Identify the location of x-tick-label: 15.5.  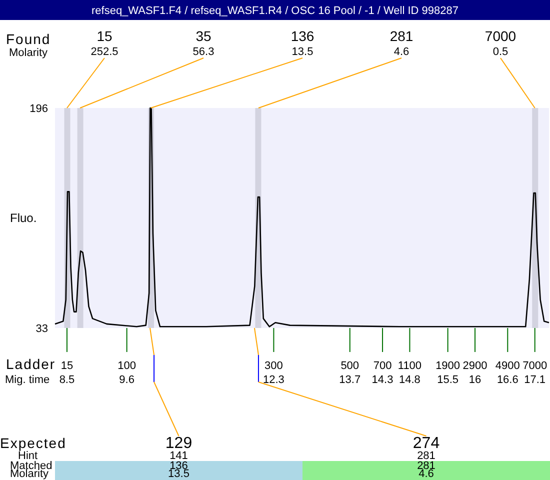
(448, 380).